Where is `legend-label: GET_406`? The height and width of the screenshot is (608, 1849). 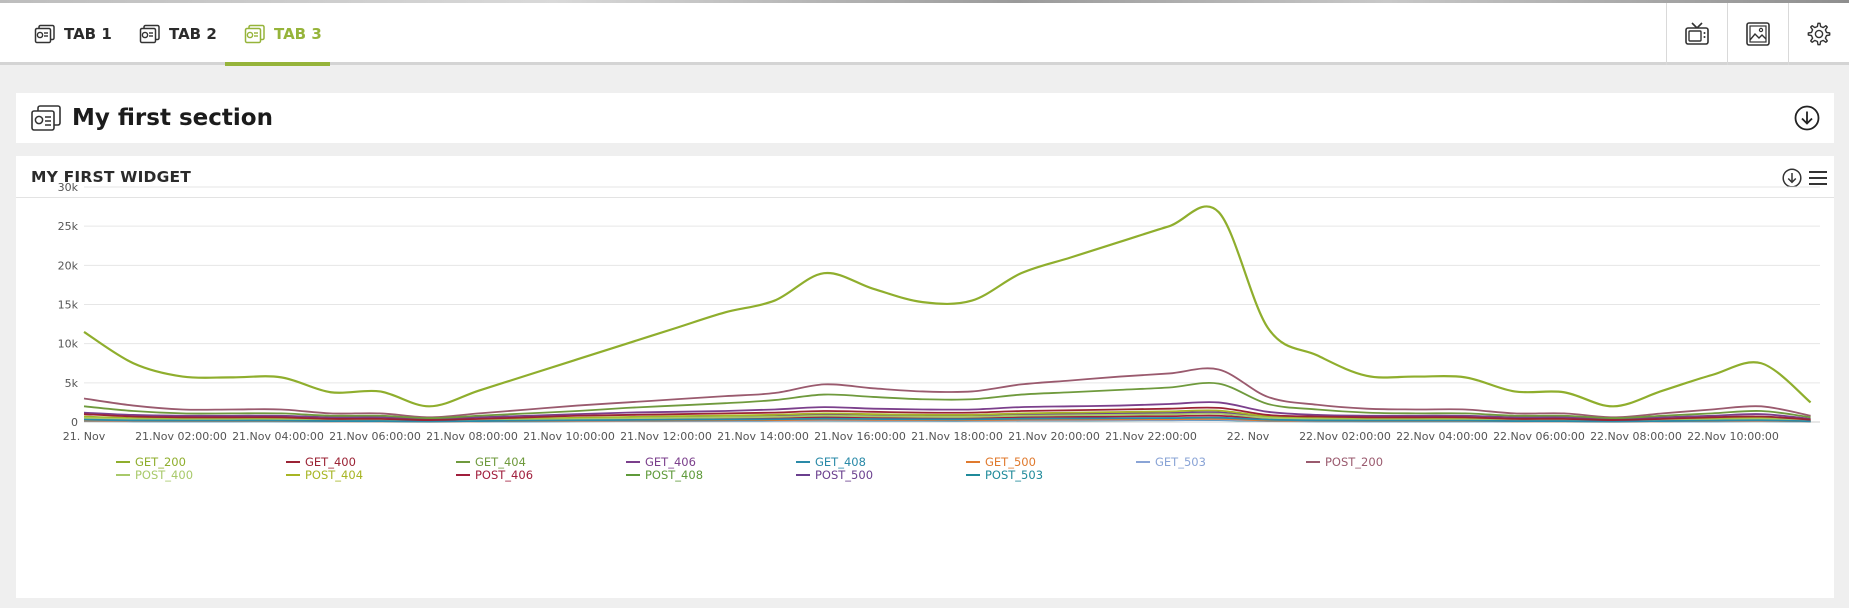
legend-label: GET_406 is located at coordinates (670, 462).